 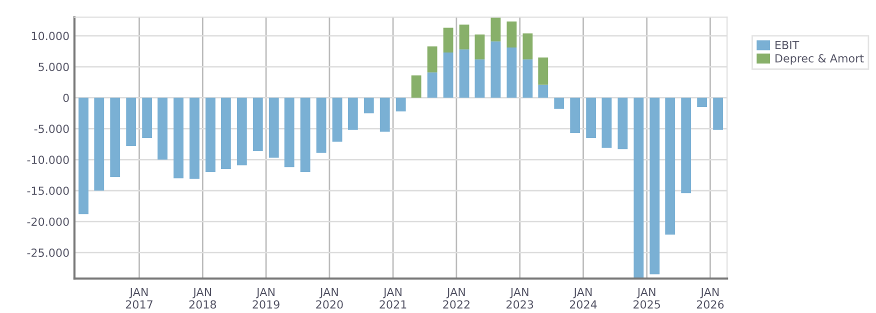 What do you see at coordinates (266, 298) in the screenshot?
I see `x-tick-label: JAN 2019` at bounding box center [266, 298].